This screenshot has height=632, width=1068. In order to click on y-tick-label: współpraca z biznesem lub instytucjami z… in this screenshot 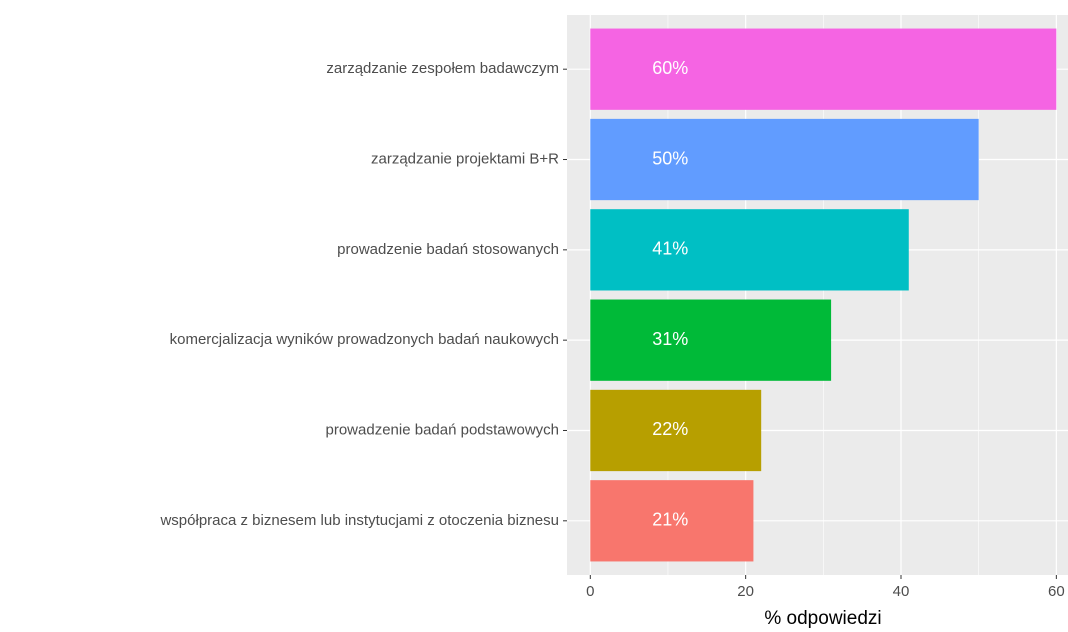, I will do `click(359, 520)`.